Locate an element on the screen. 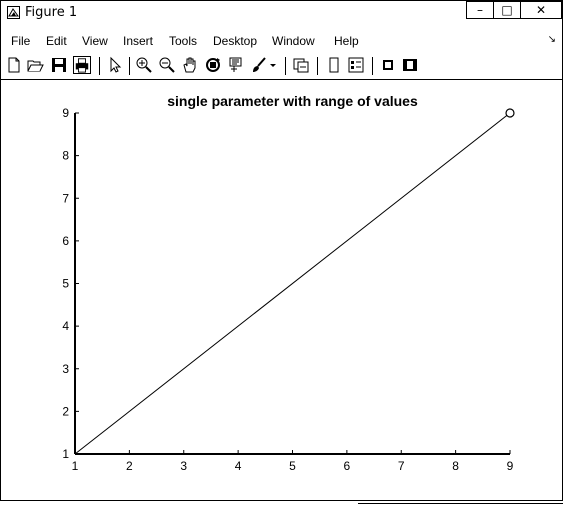 This screenshot has height=505, width=563. menu-file: File is located at coordinates (21, 41).